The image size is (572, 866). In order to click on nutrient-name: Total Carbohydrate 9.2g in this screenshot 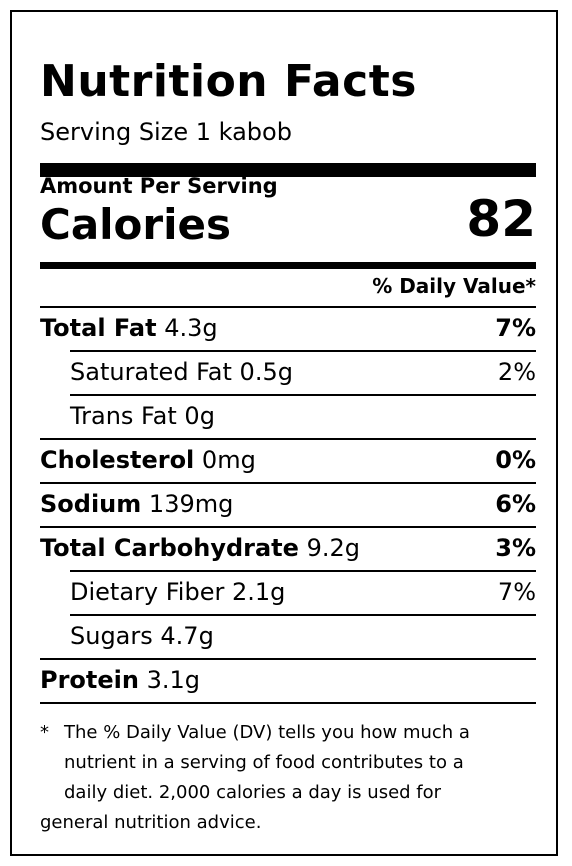, I will do `click(200, 548)`.